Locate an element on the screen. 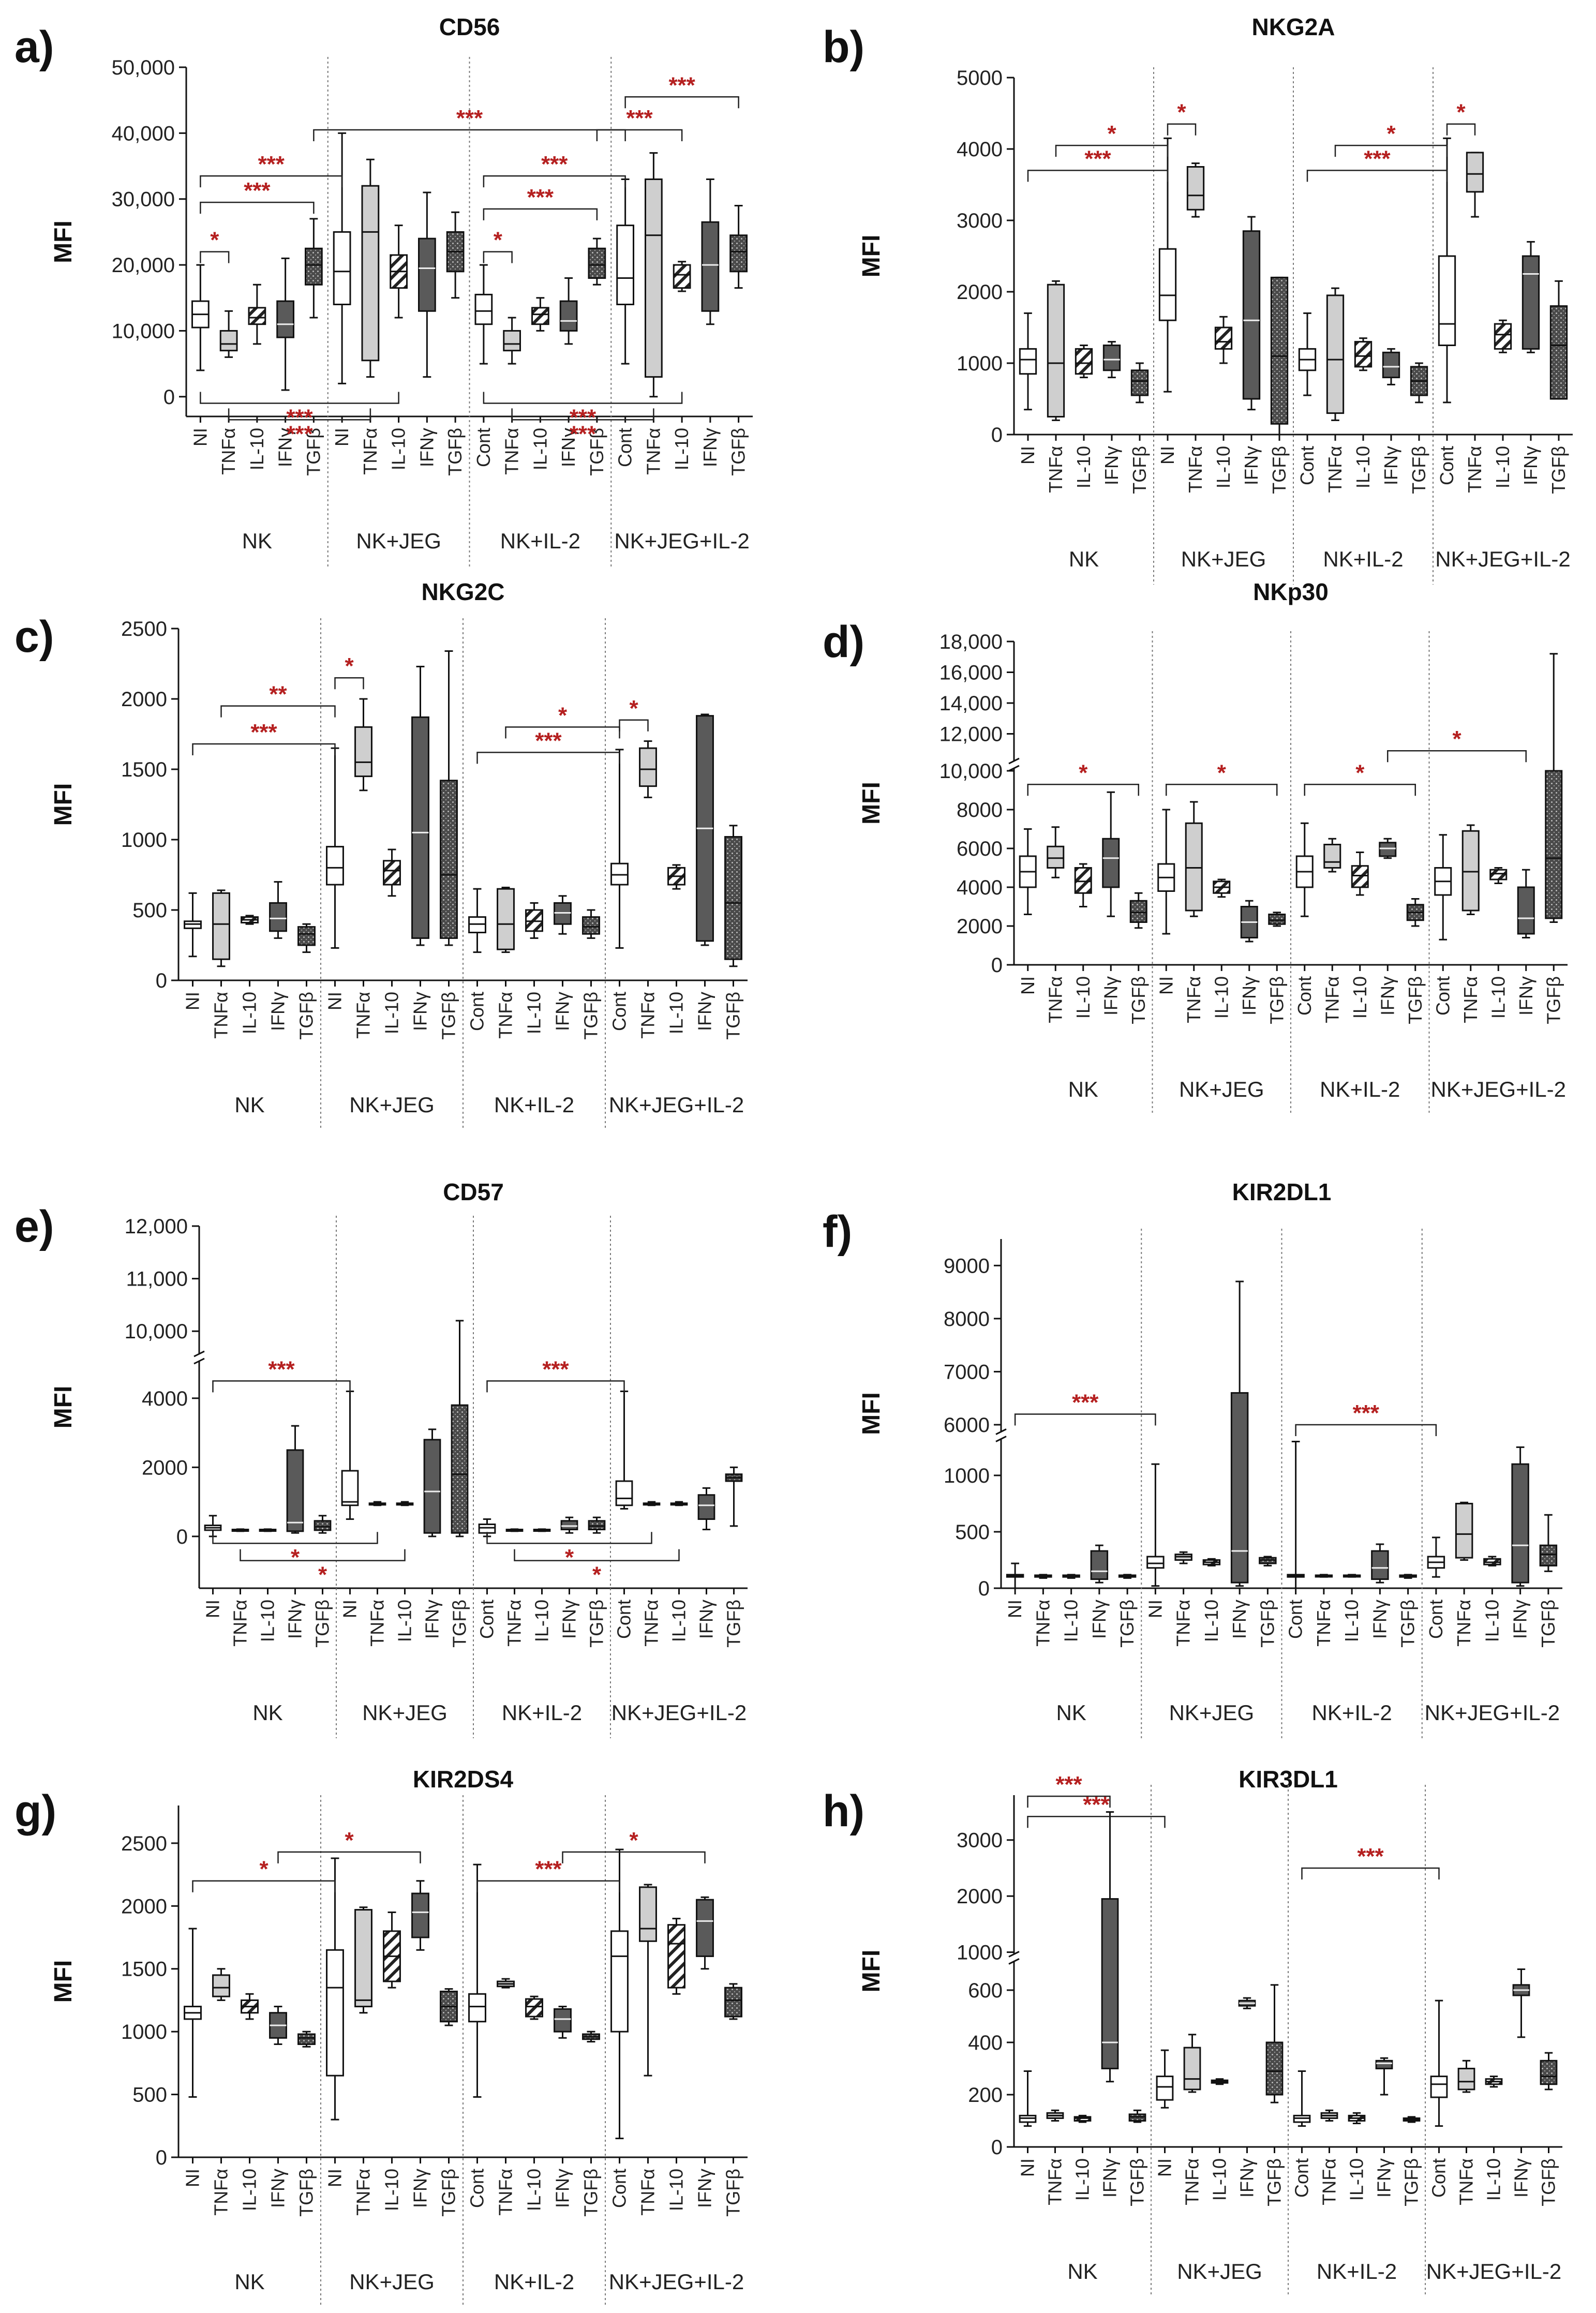 This screenshot has height=2313, width=1596. chart-title: NKG2C is located at coordinates (463, 591).